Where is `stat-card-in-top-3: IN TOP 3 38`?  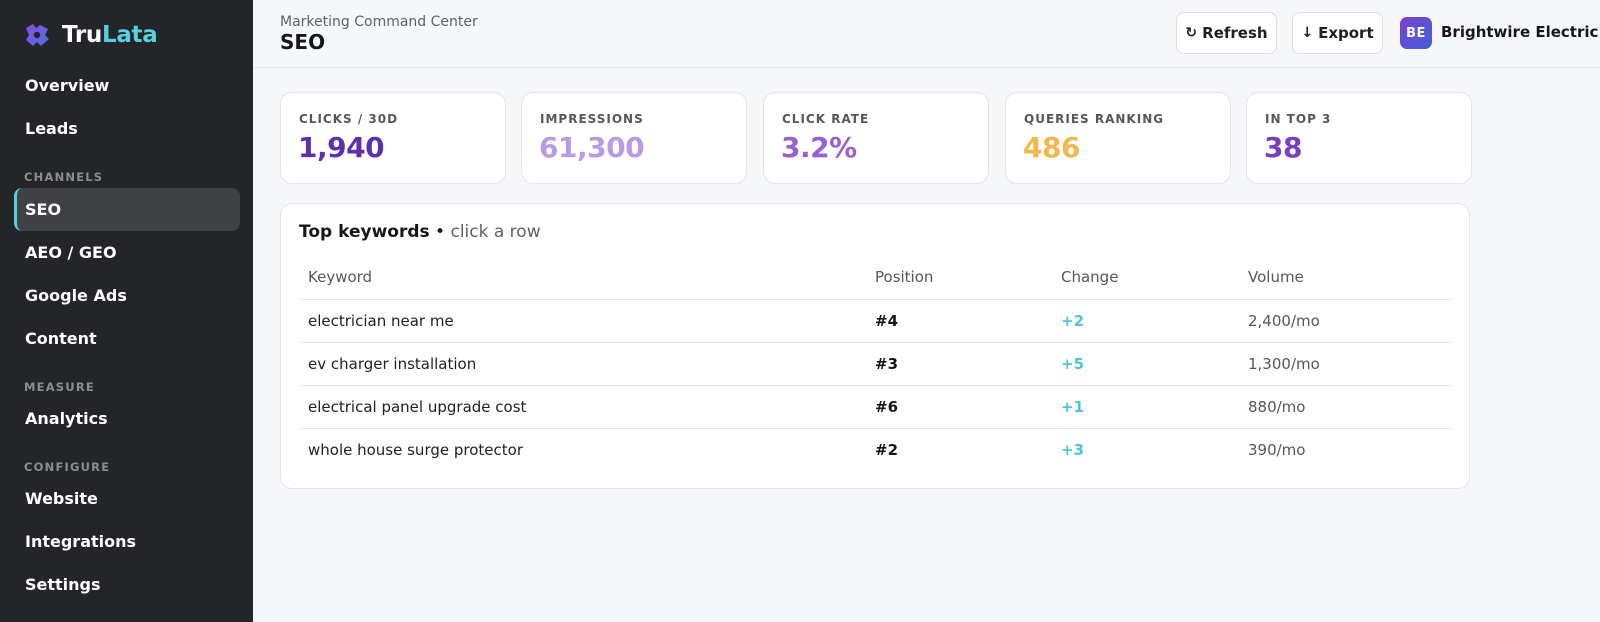
stat-card-in-top-3: IN TOP 3 38 is located at coordinates (1359, 138).